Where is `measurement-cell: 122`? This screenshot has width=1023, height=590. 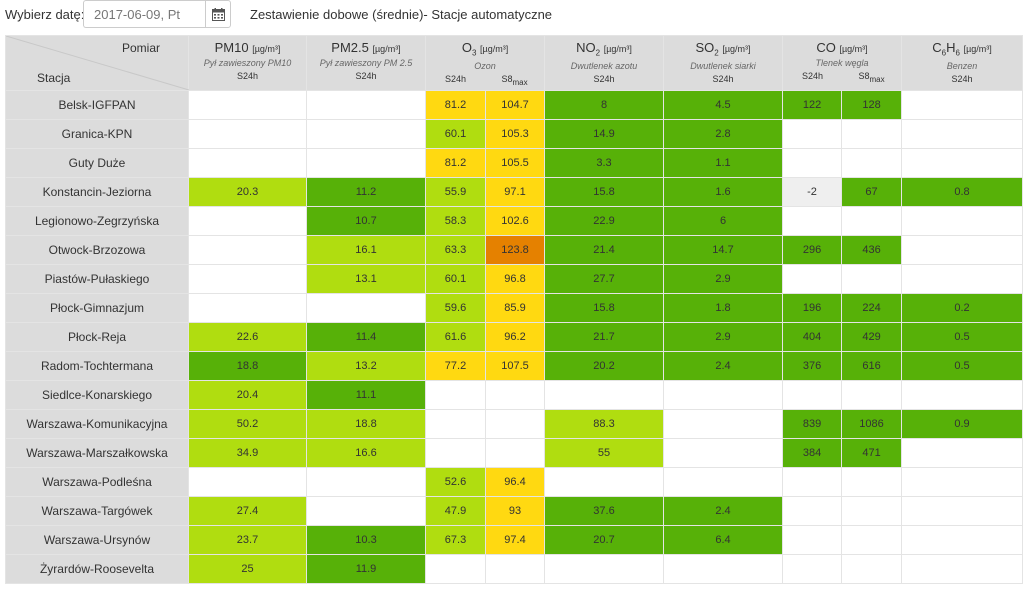
measurement-cell: 122 is located at coordinates (812, 105).